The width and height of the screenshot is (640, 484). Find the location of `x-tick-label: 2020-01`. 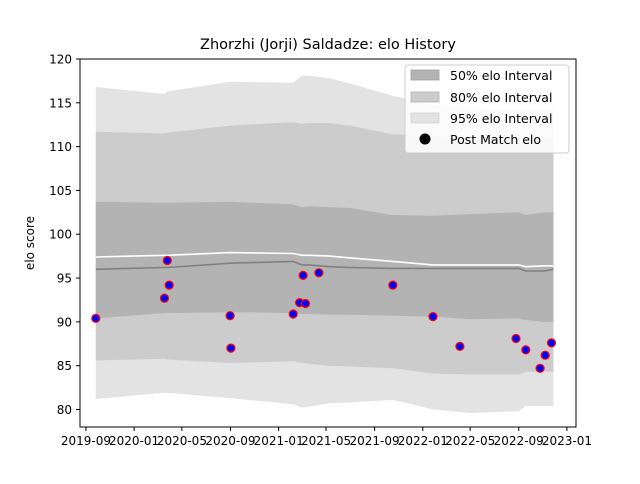

x-tick-label: 2020-01 is located at coordinates (134, 441).